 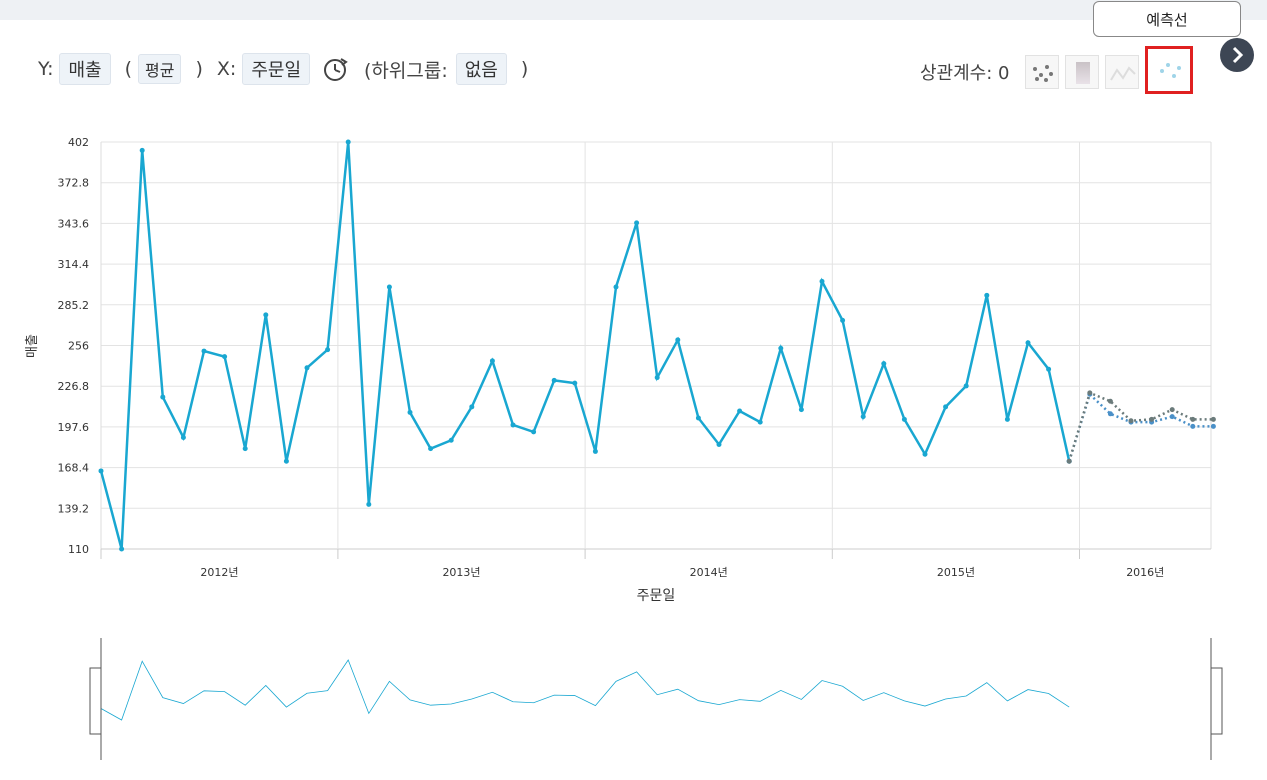 I want to click on chart-type-toolbar: 상관계수: 0, so click(x=1059, y=70).